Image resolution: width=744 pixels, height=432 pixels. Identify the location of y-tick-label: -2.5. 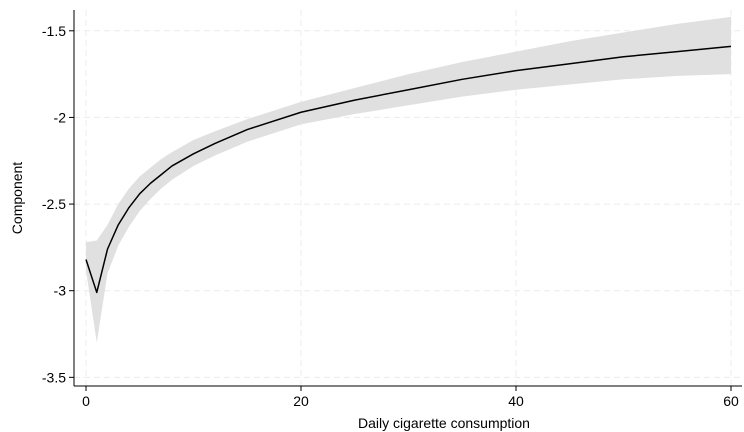
(54, 204).